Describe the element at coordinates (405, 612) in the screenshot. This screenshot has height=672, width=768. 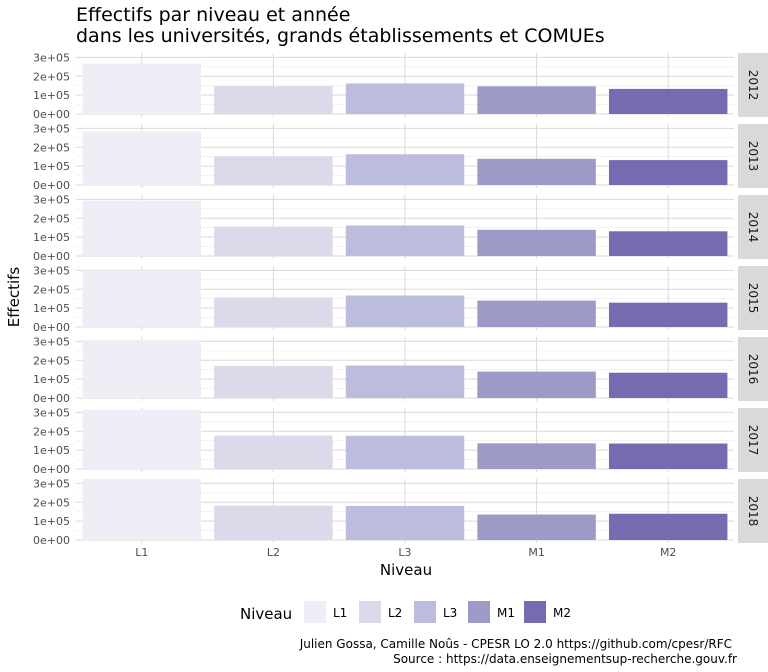
I see `legend: Niveau L1 L2 L3 M1 M2` at that location.